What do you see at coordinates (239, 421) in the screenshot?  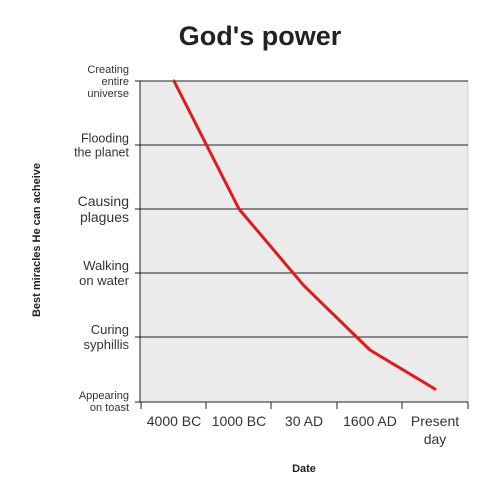 I see `x-tick-label: 1000 BC` at bounding box center [239, 421].